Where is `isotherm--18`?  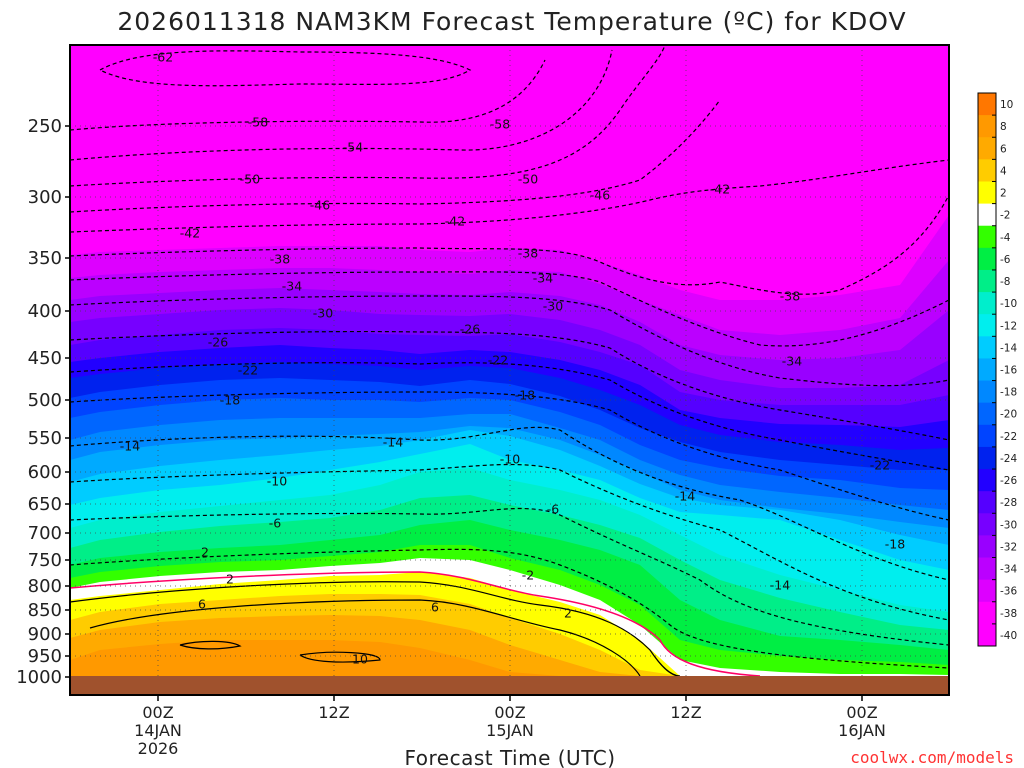
isotherm--18 is located at coordinates (509, 456).